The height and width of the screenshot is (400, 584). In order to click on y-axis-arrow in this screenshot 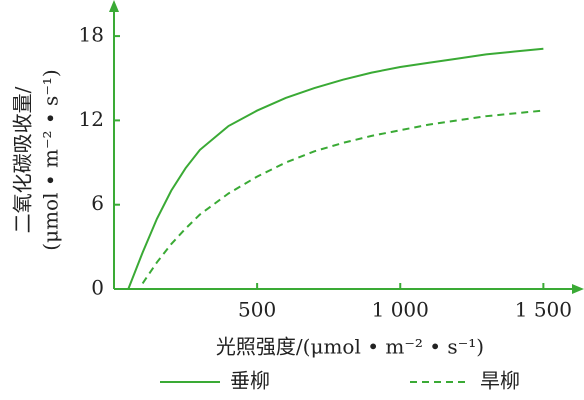, I will do `click(114, 6)`.